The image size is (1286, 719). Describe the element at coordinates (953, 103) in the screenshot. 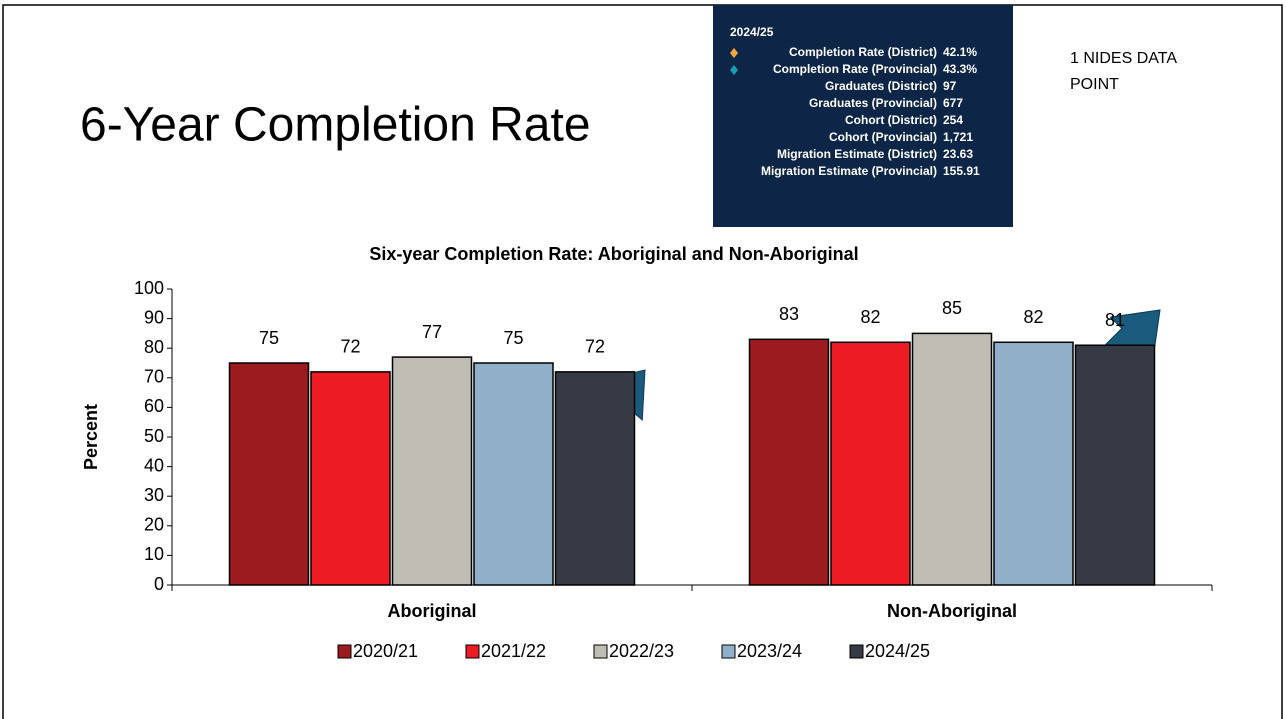

I see `tooltip-value: 677` at that location.